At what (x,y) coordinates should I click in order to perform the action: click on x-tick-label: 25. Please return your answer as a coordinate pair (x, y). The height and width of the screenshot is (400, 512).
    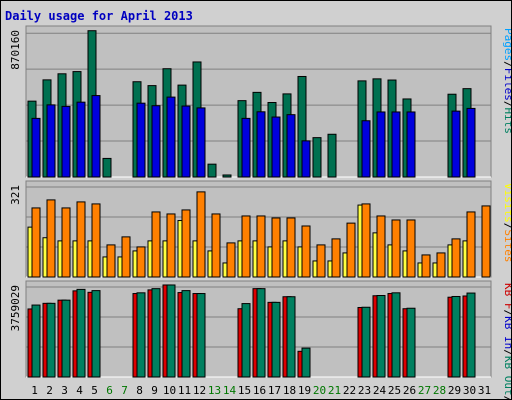
    Looking at the image, I should click on (394, 390).